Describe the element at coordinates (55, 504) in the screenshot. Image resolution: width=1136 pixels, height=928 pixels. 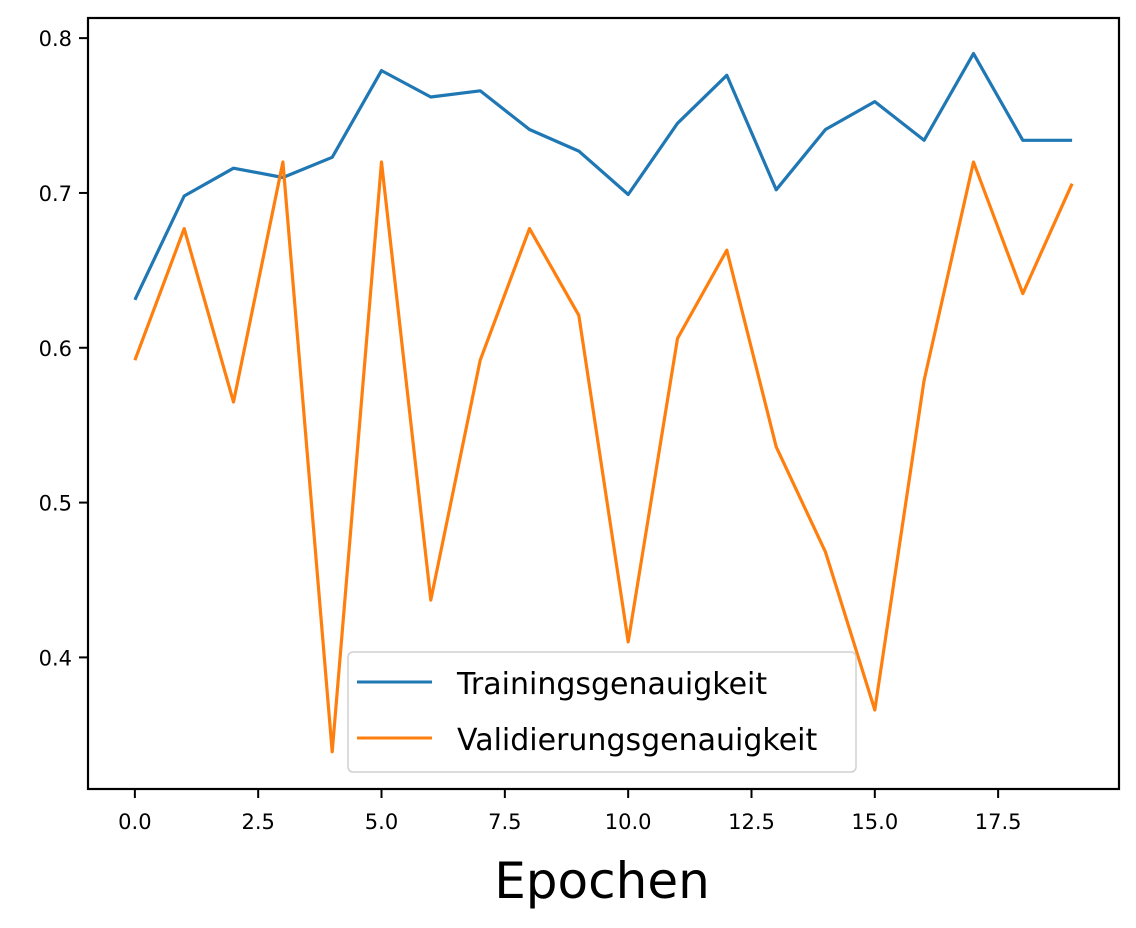
I see `y-tick-label: 0.5` at that location.